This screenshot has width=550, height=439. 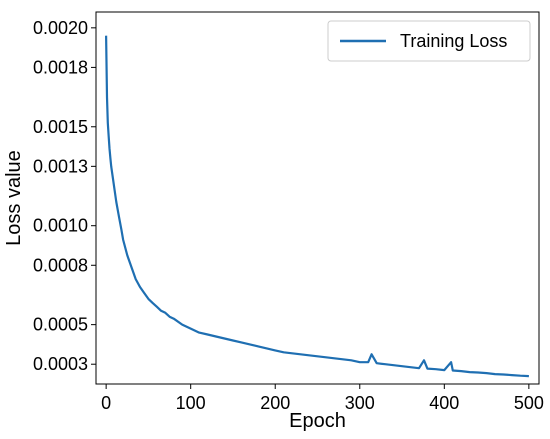 I want to click on x-axis-ticks: 0 100 200 300 400 500, so click(x=322, y=398).